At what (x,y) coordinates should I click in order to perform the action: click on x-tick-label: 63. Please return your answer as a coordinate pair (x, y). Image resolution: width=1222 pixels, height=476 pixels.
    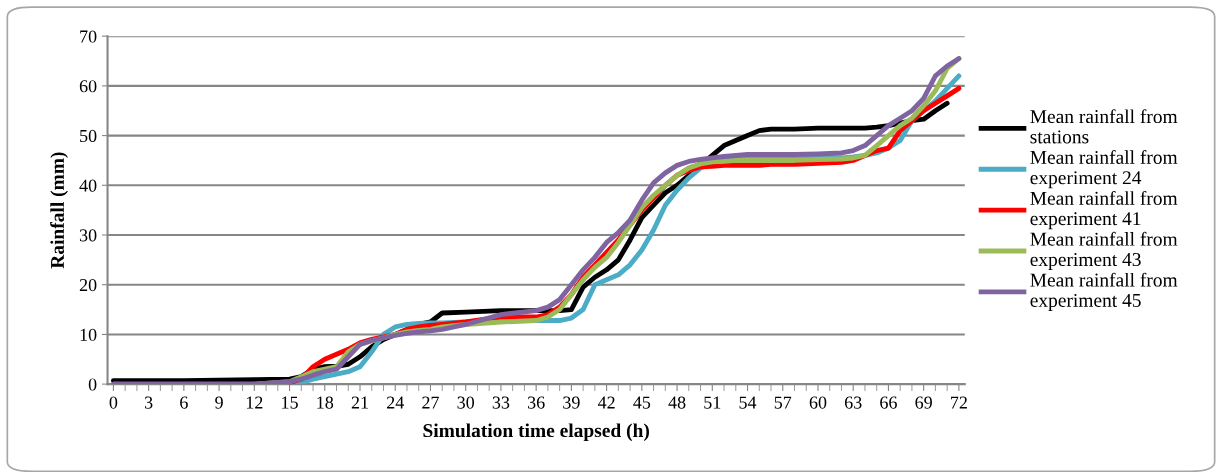
    Looking at the image, I should click on (853, 402).